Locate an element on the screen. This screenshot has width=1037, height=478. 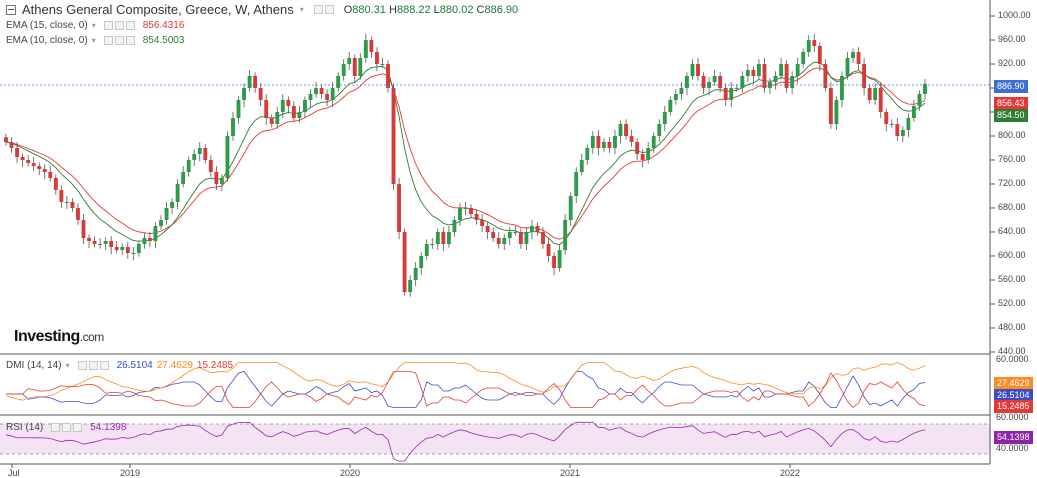
rsi-buttons is located at coordinates (67, 427).